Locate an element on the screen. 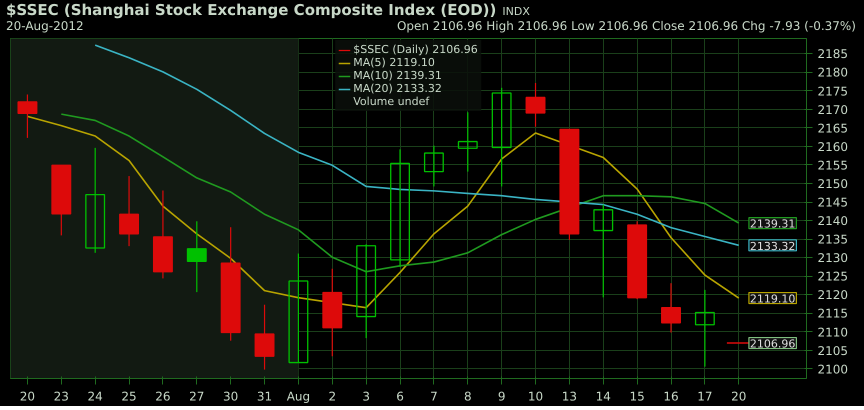 Image resolution: width=864 pixels, height=410 pixels. x-tick-label: 27 is located at coordinates (196, 397).